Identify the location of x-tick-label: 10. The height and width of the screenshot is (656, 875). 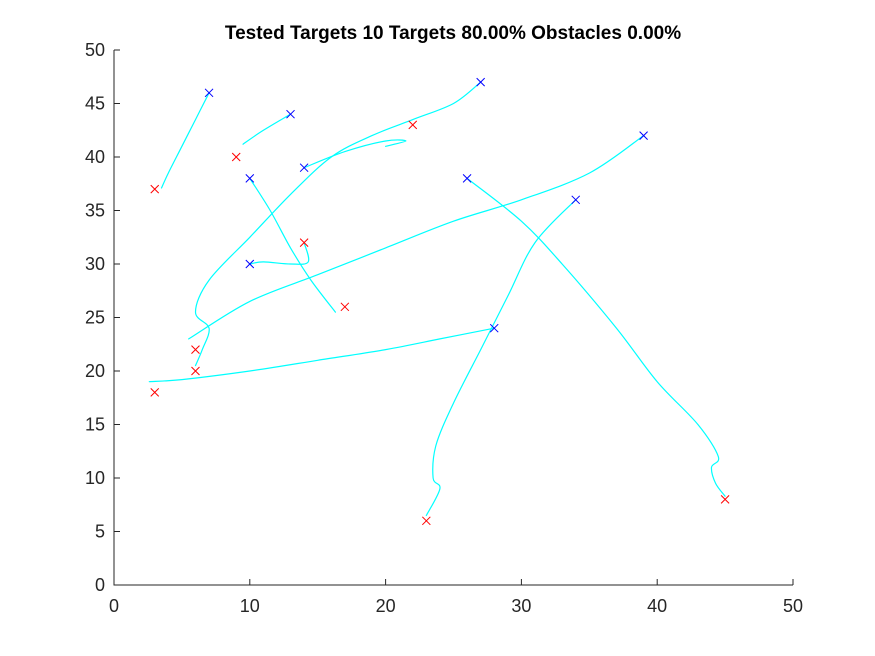
(250, 606).